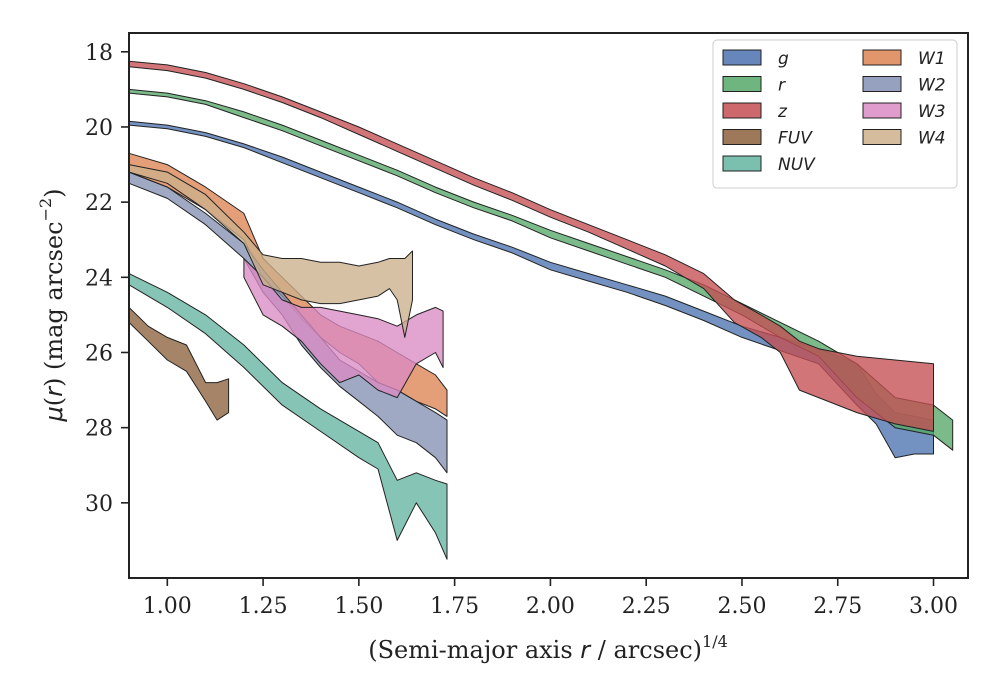  I want to click on legend-label-NUV: NUV, so click(797, 165).